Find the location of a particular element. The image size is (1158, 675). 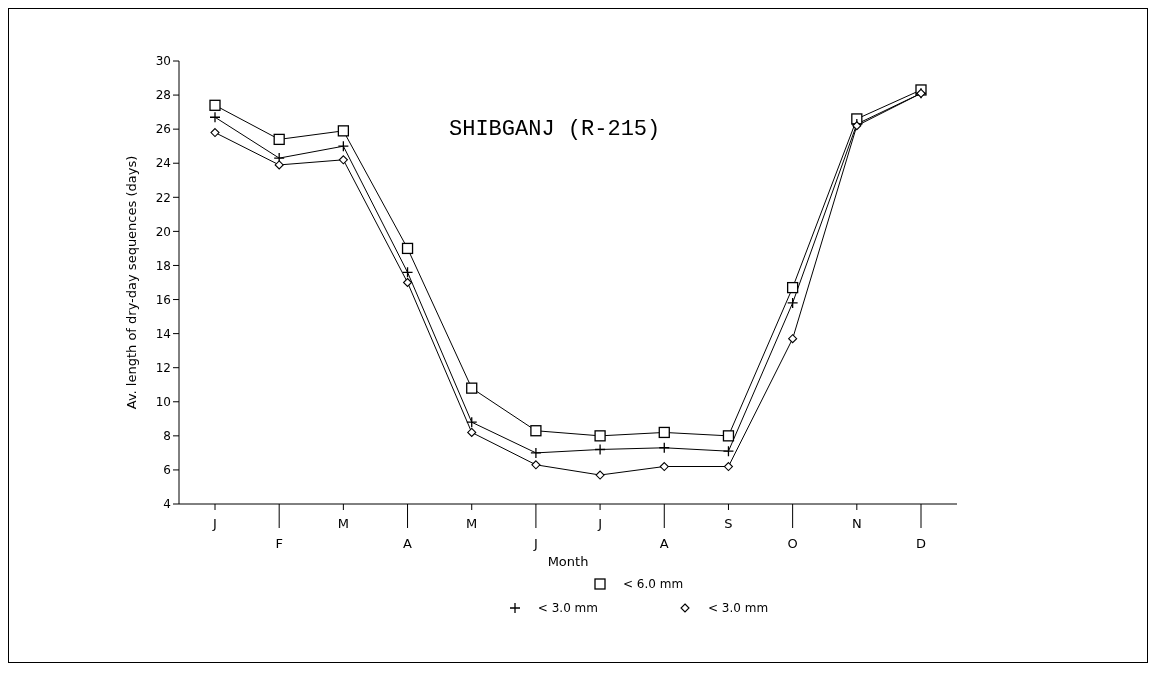

legend-label: < 6.0 mm is located at coordinates (653, 584).